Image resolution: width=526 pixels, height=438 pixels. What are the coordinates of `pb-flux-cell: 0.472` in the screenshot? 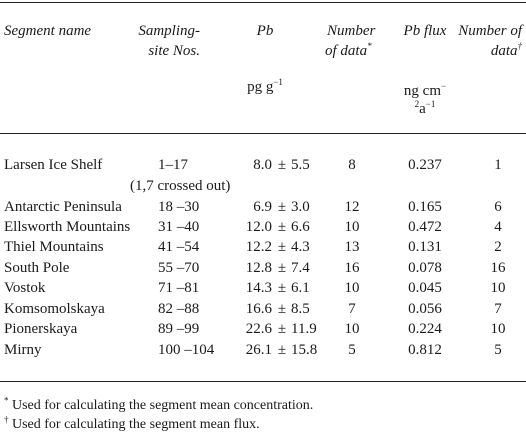 It's located at (425, 227).